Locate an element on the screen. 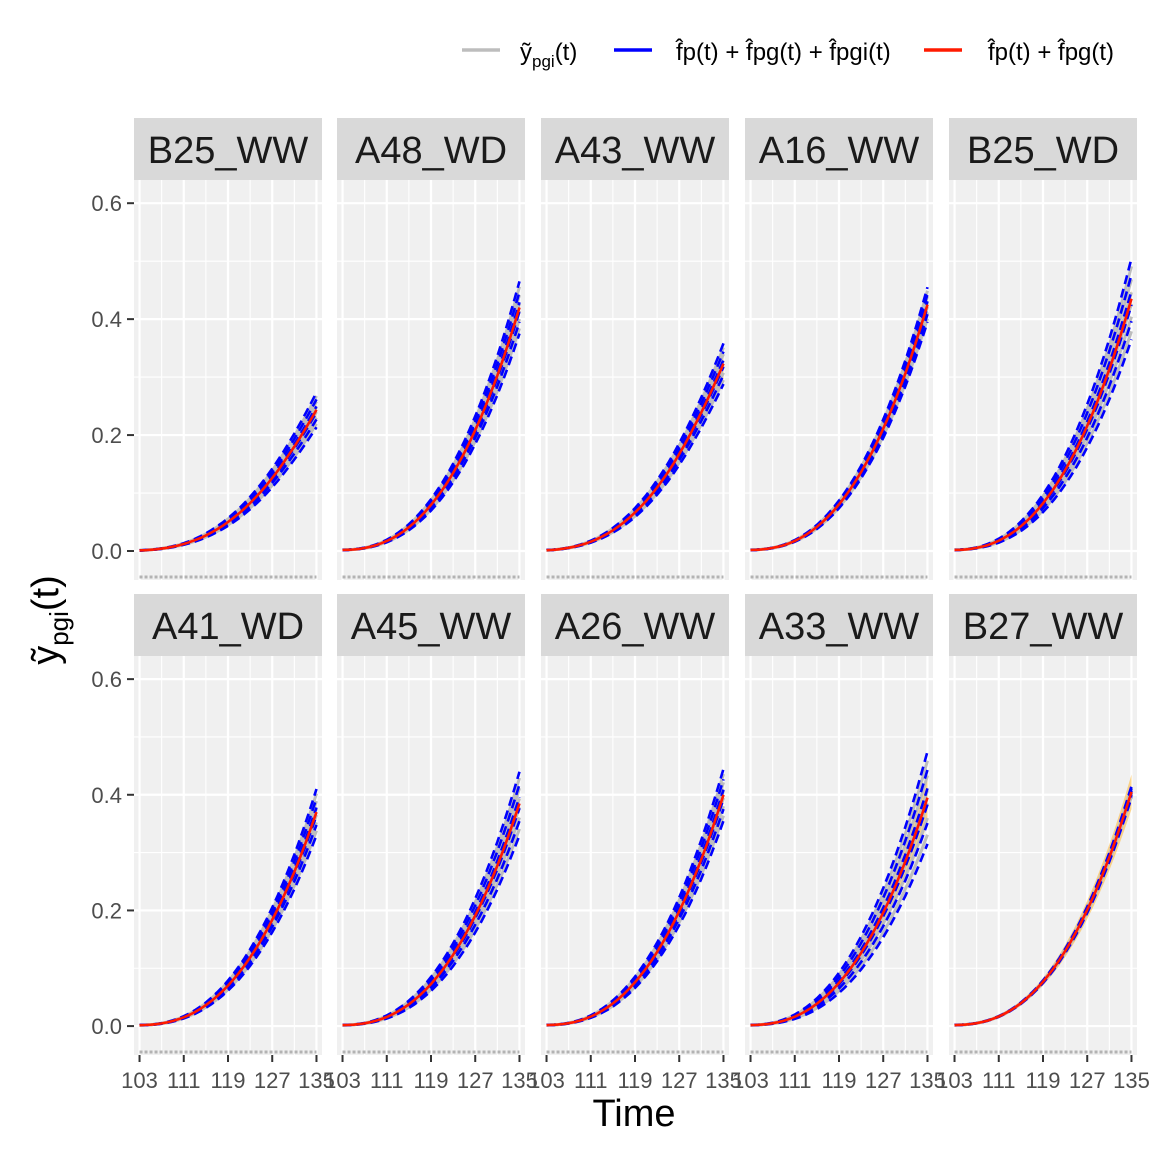 The width and height of the screenshot is (1152, 1152). panel-a48_wd: A48_WD is located at coordinates (431, 349).